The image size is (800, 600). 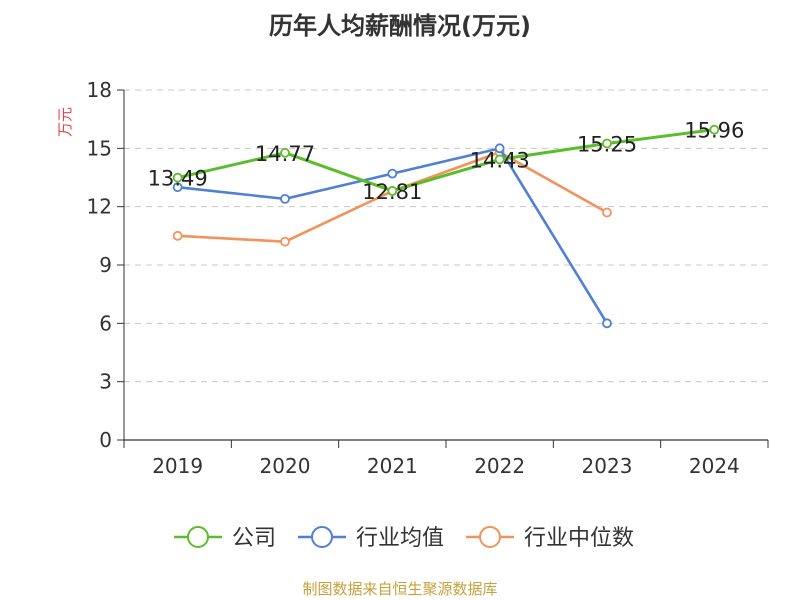 What do you see at coordinates (254, 538) in the screenshot?
I see `legend-label-公司: 公司` at bounding box center [254, 538].